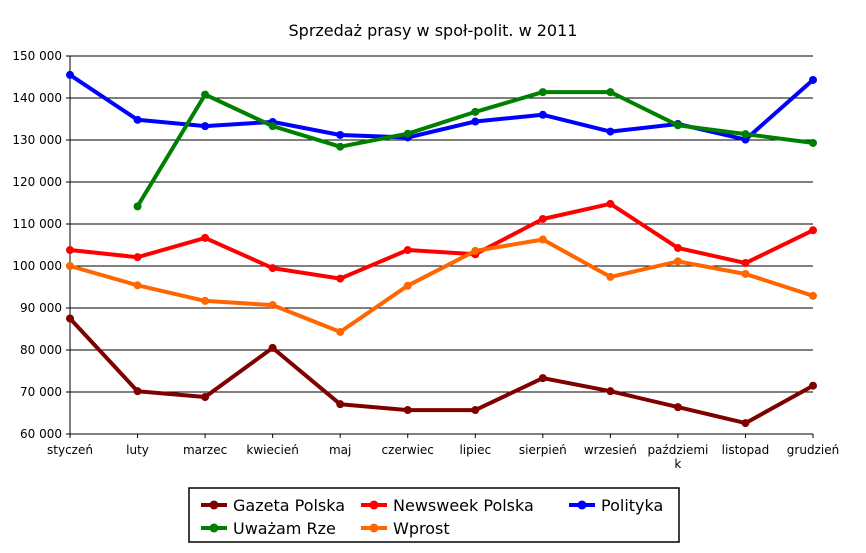  Describe the element at coordinates (289, 505) in the screenshot. I see `legend-label: Gazeta Polska` at that location.